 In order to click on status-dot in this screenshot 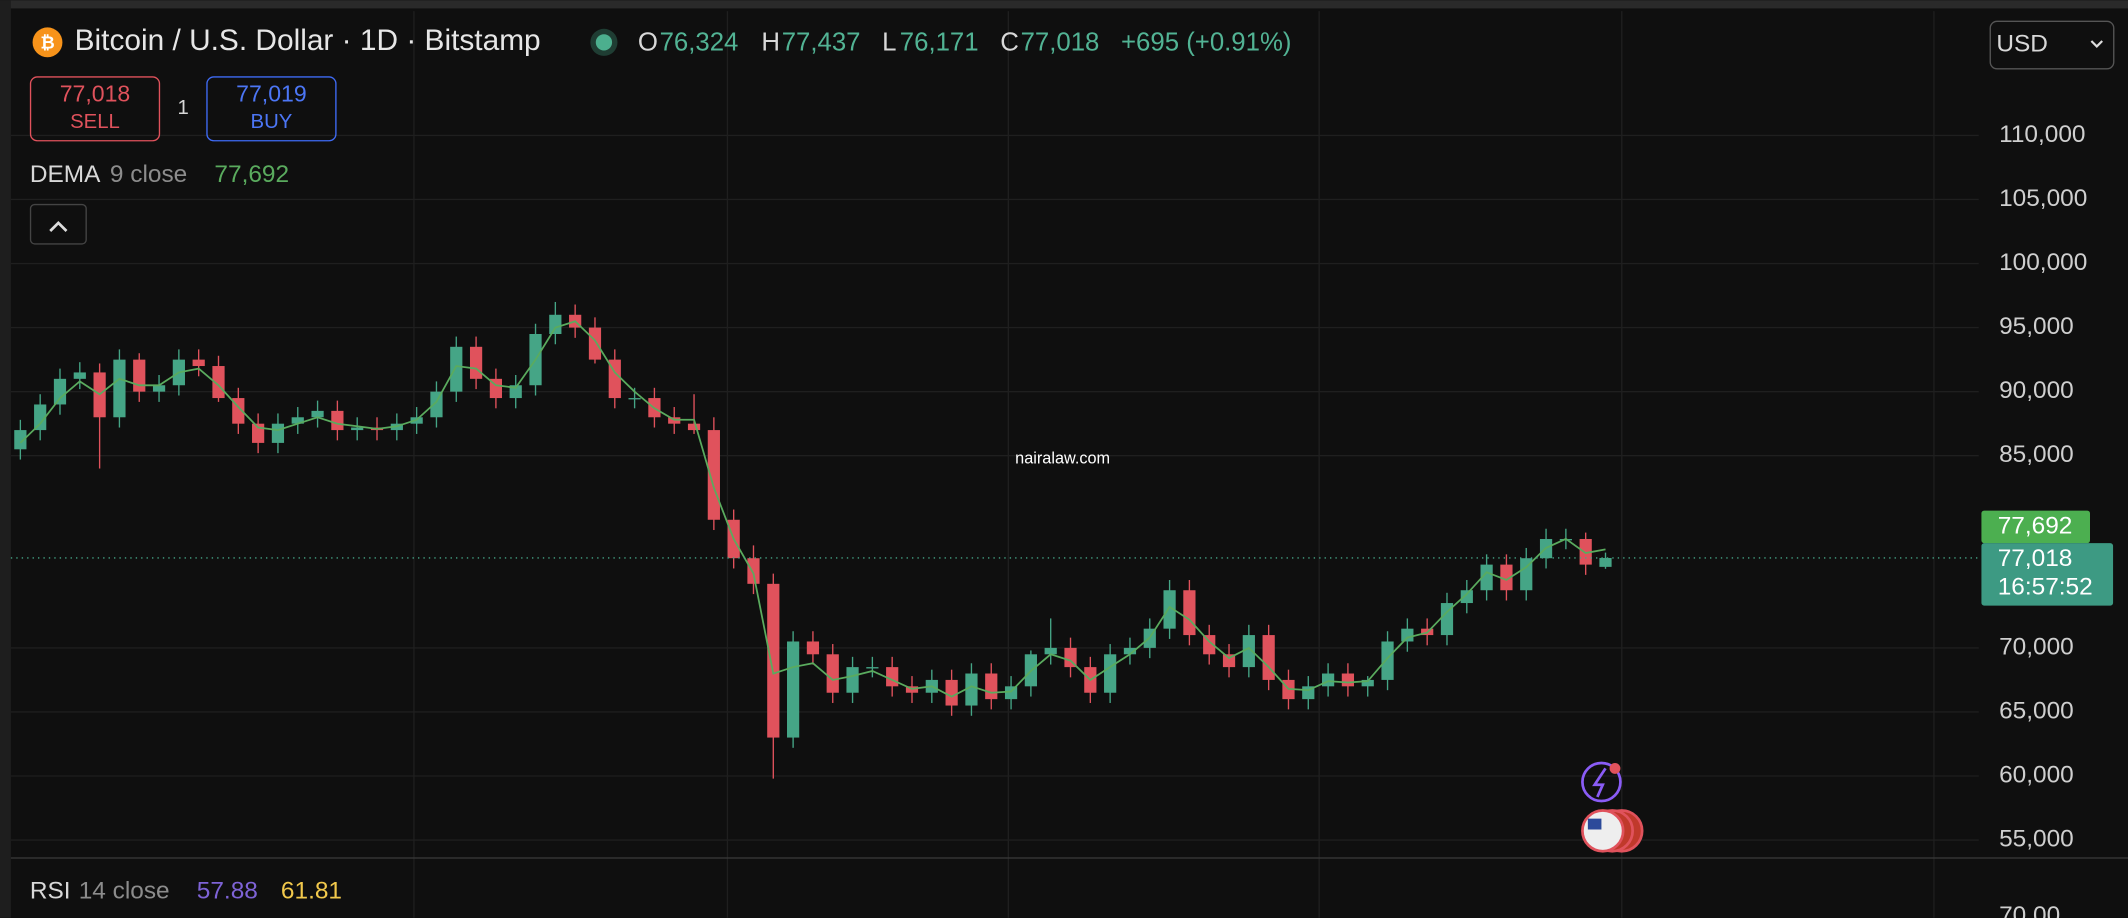, I will do `click(604, 42)`.